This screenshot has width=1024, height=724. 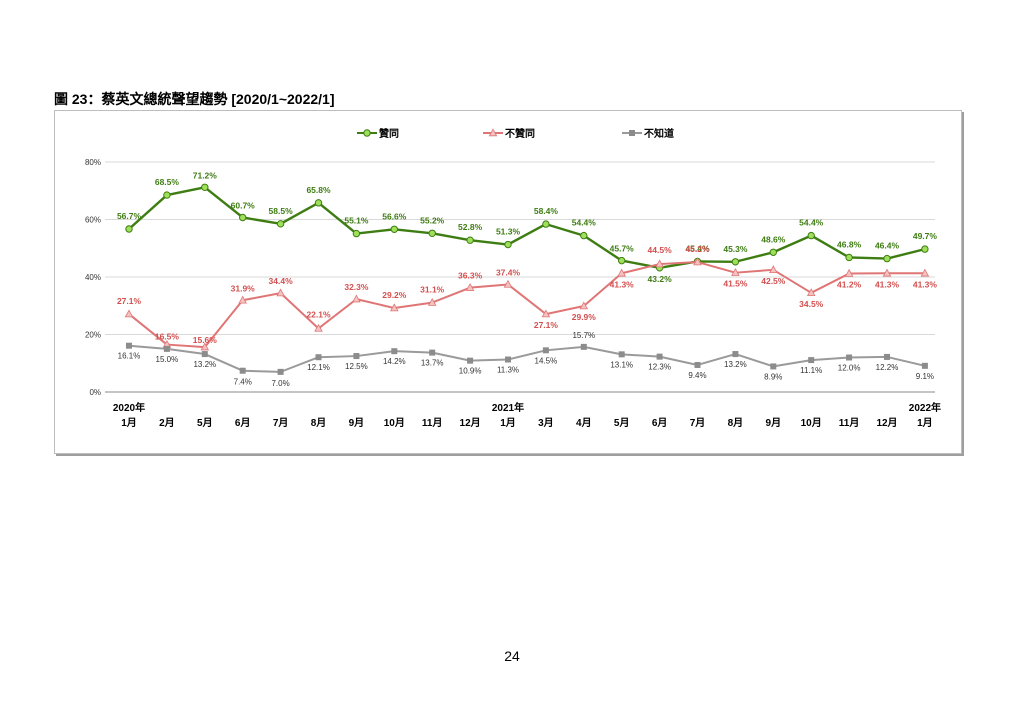 What do you see at coordinates (205, 175) in the screenshot?
I see `data-label-approve: 71.2%` at bounding box center [205, 175].